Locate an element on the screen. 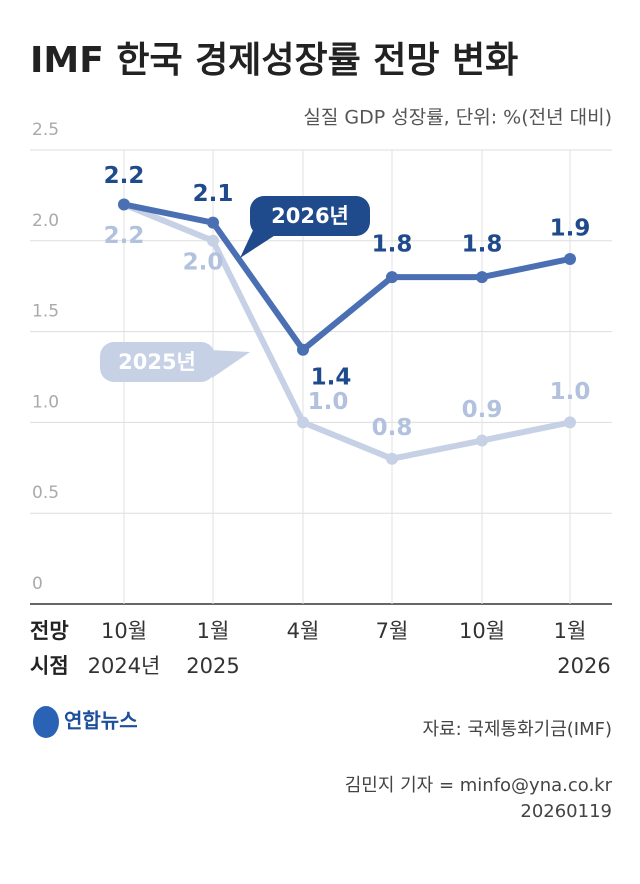  y-tick-label: 1.5 is located at coordinates (45, 312).